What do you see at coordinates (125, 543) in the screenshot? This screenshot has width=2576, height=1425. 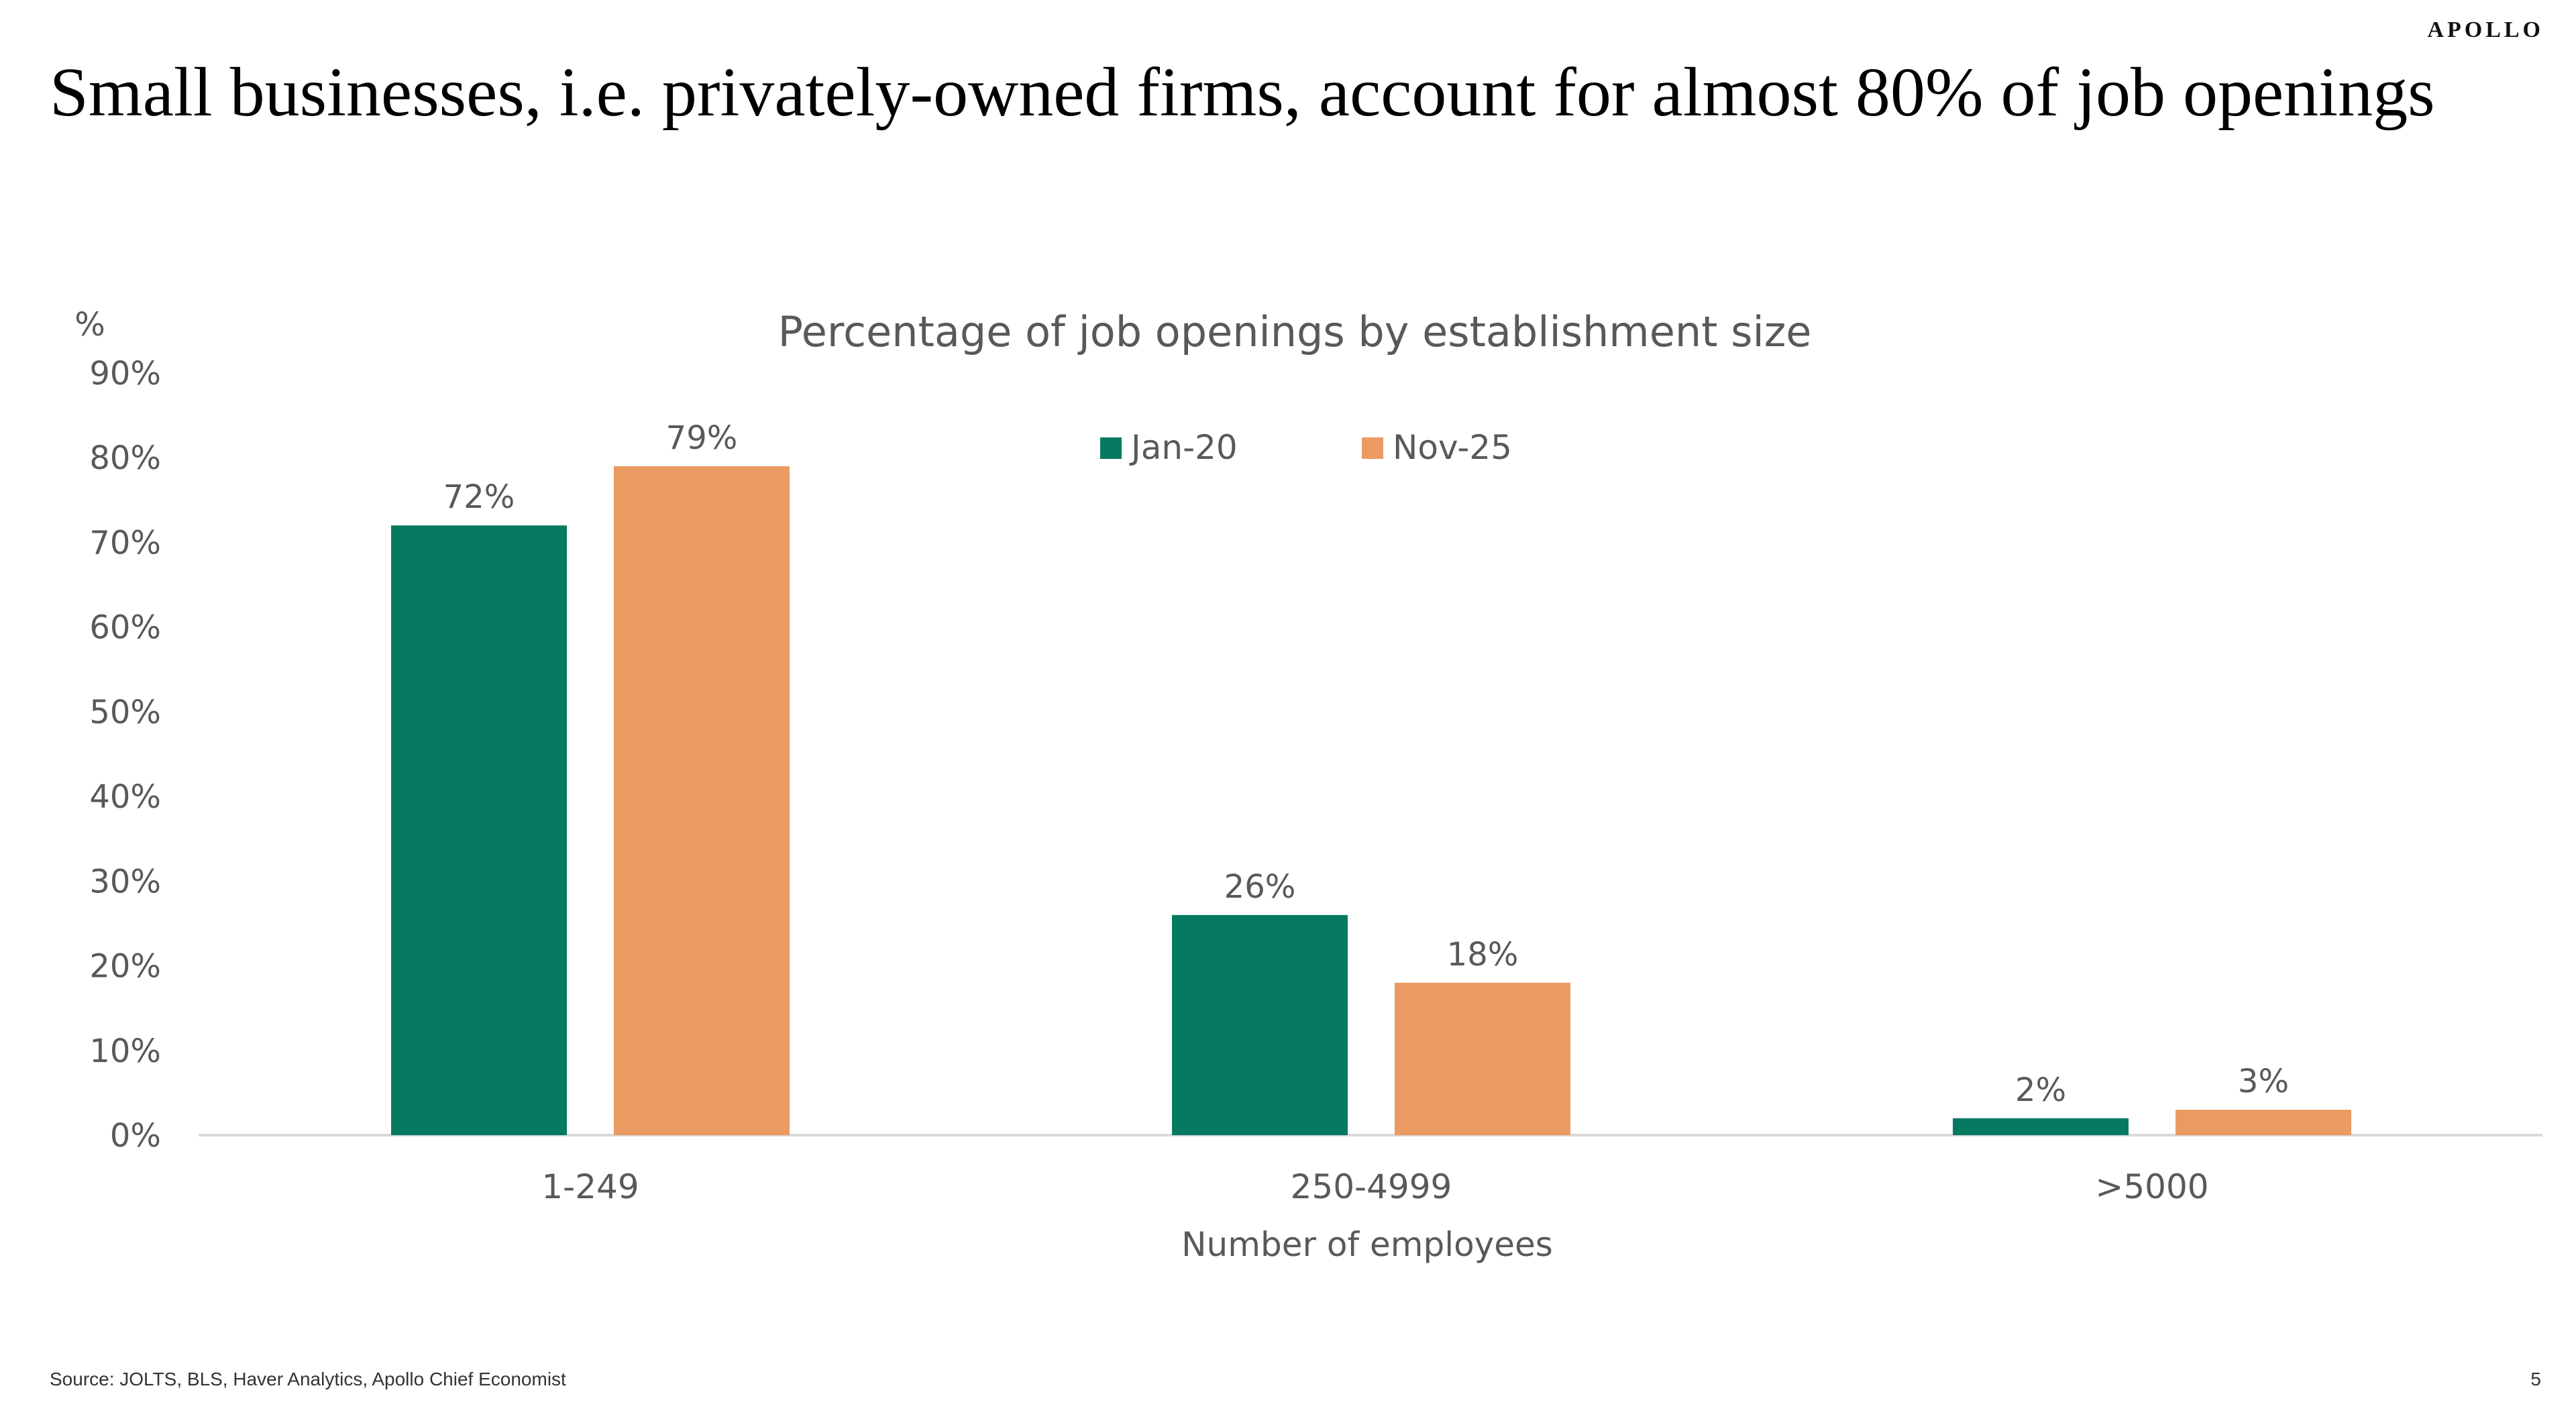 I see `y-tick-label: 70%` at bounding box center [125, 543].